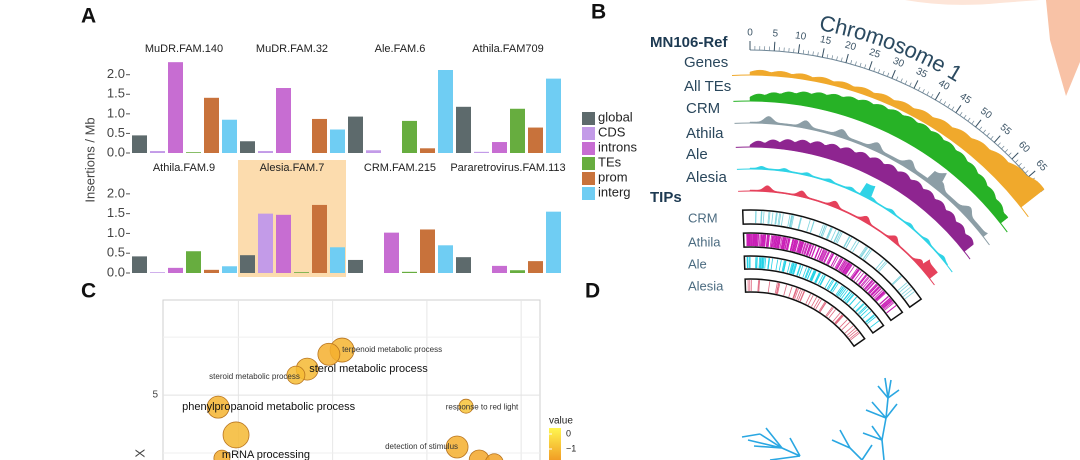 The width and height of the screenshot is (1080, 460). What do you see at coordinates (706, 285) in the screenshot?
I see `tip-label: Alesia` at bounding box center [706, 285].